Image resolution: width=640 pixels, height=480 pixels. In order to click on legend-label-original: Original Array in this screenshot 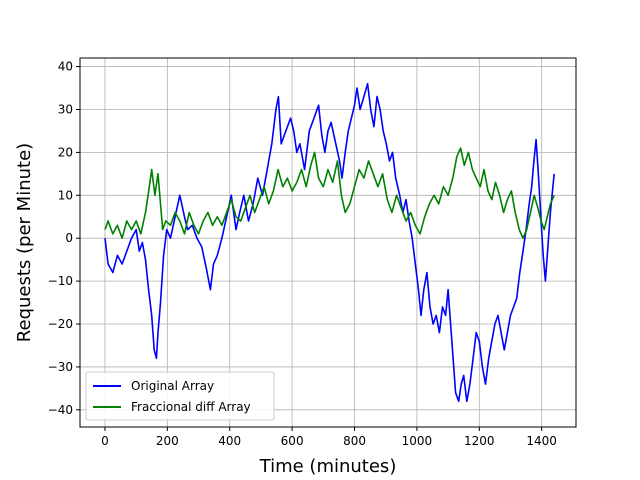, I will do `click(172, 386)`.